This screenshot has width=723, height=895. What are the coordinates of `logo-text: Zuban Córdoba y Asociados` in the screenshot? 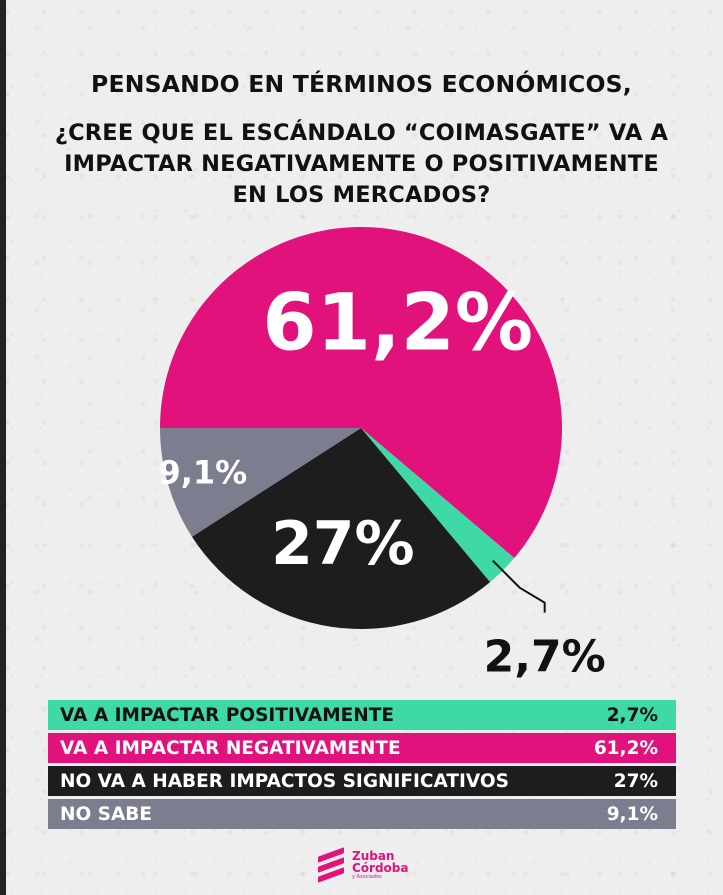 It's located at (380, 865).